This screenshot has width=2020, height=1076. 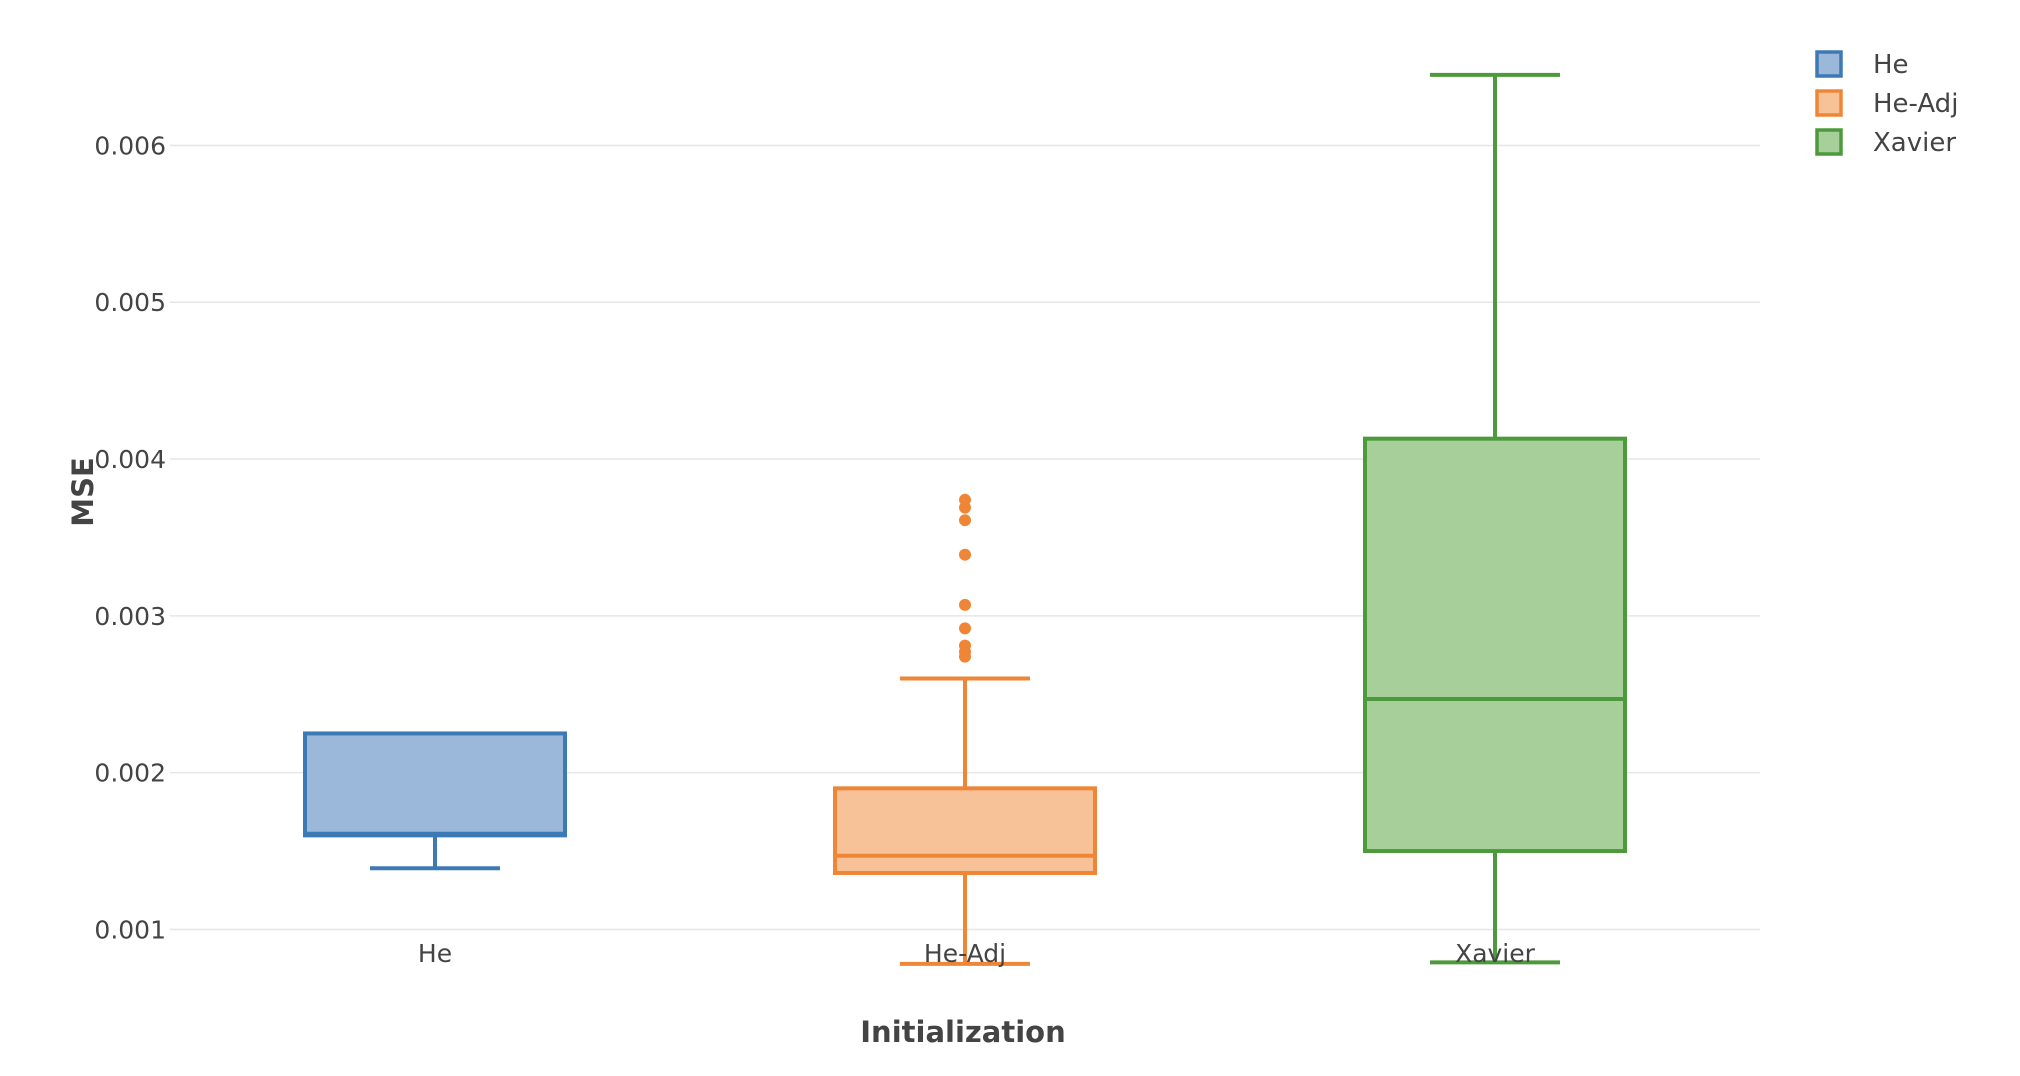 What do you see at coordinates (83, 492) in the screenshot?
I see `y-axis-title: MSE` at bounding box center [83, 492].